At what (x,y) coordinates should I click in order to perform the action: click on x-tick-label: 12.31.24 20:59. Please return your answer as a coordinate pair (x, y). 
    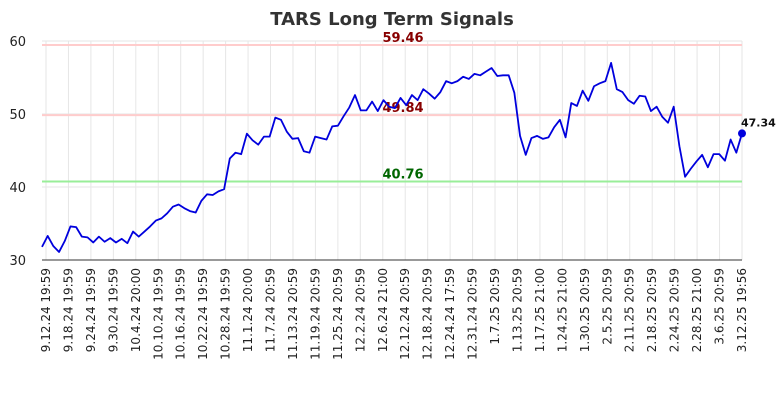
    Looking at the image, I should click on (473, 314).